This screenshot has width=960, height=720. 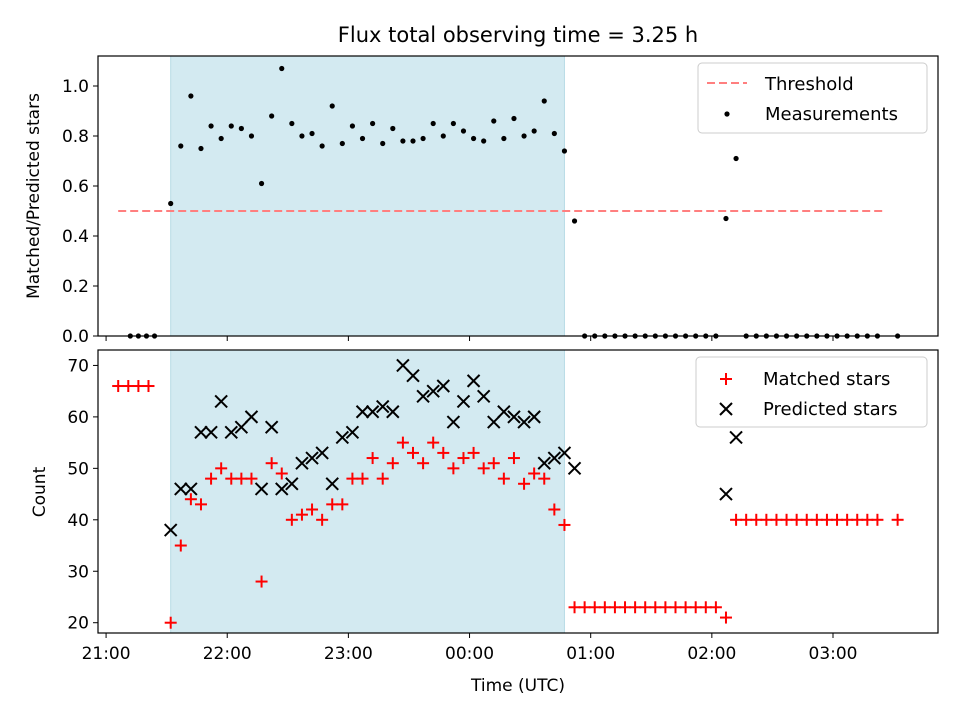 I want to click on bottom-legend-box, so click(x=811, y=392).